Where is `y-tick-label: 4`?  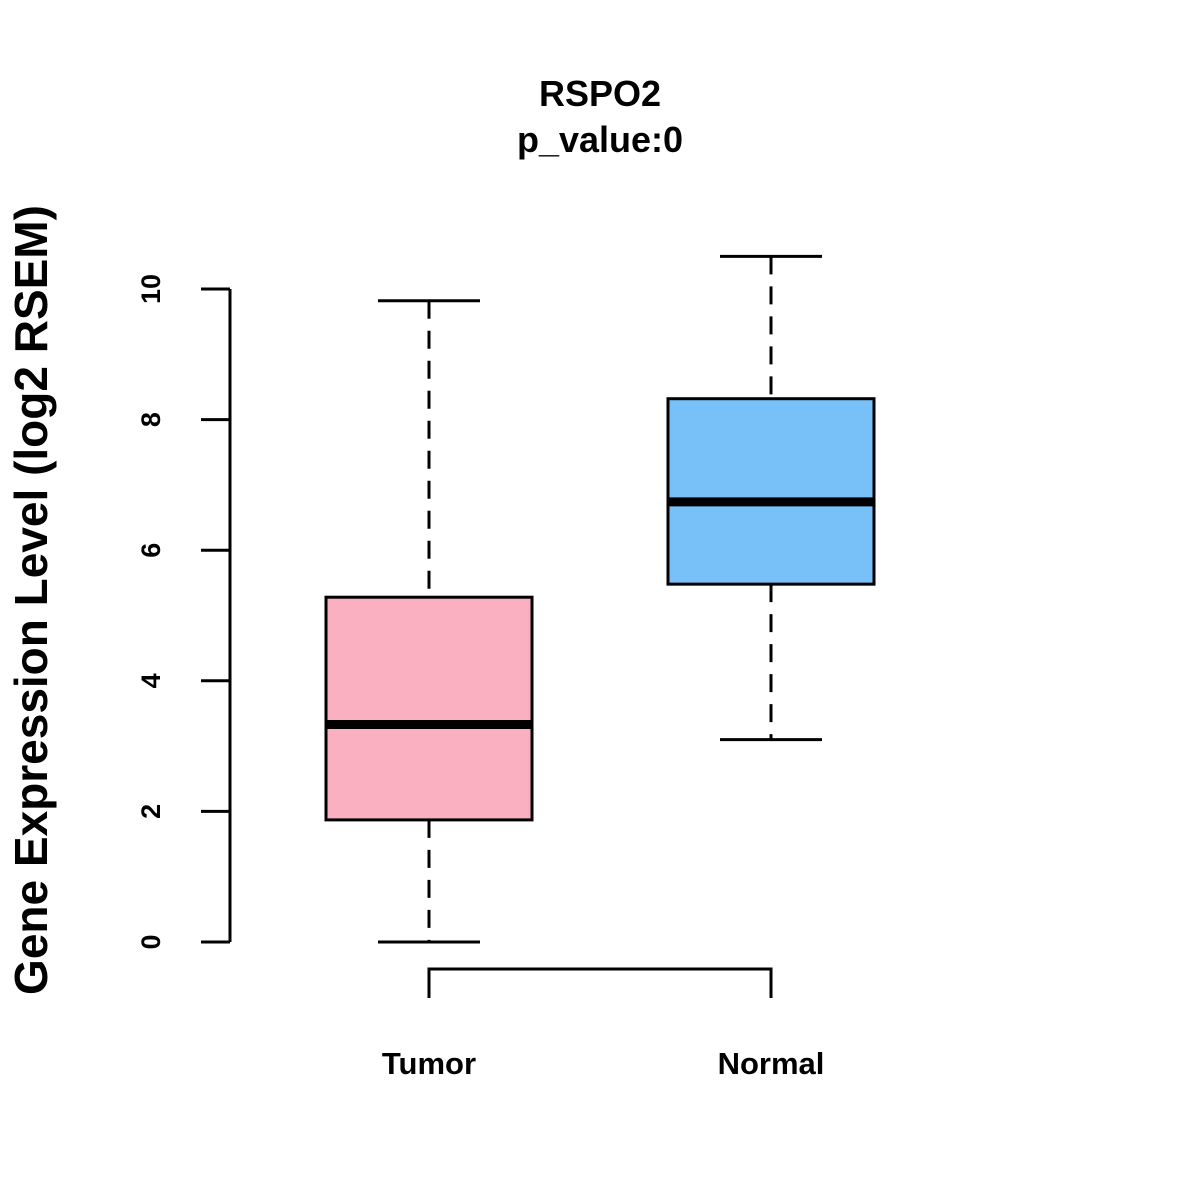
y-tick-label: 4 is located at coordinates (151, 680).